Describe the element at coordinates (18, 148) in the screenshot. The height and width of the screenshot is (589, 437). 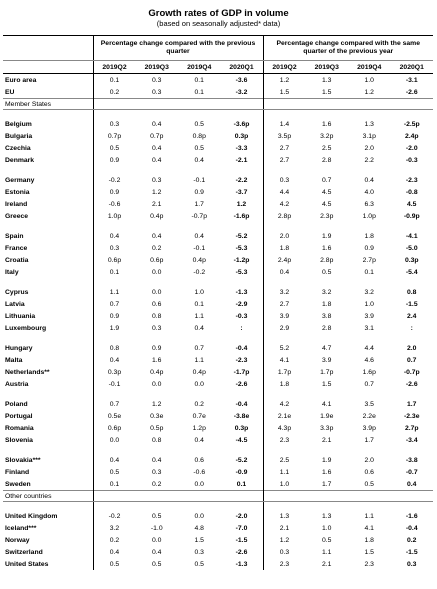
I see `country-name: Czechia` at that location.